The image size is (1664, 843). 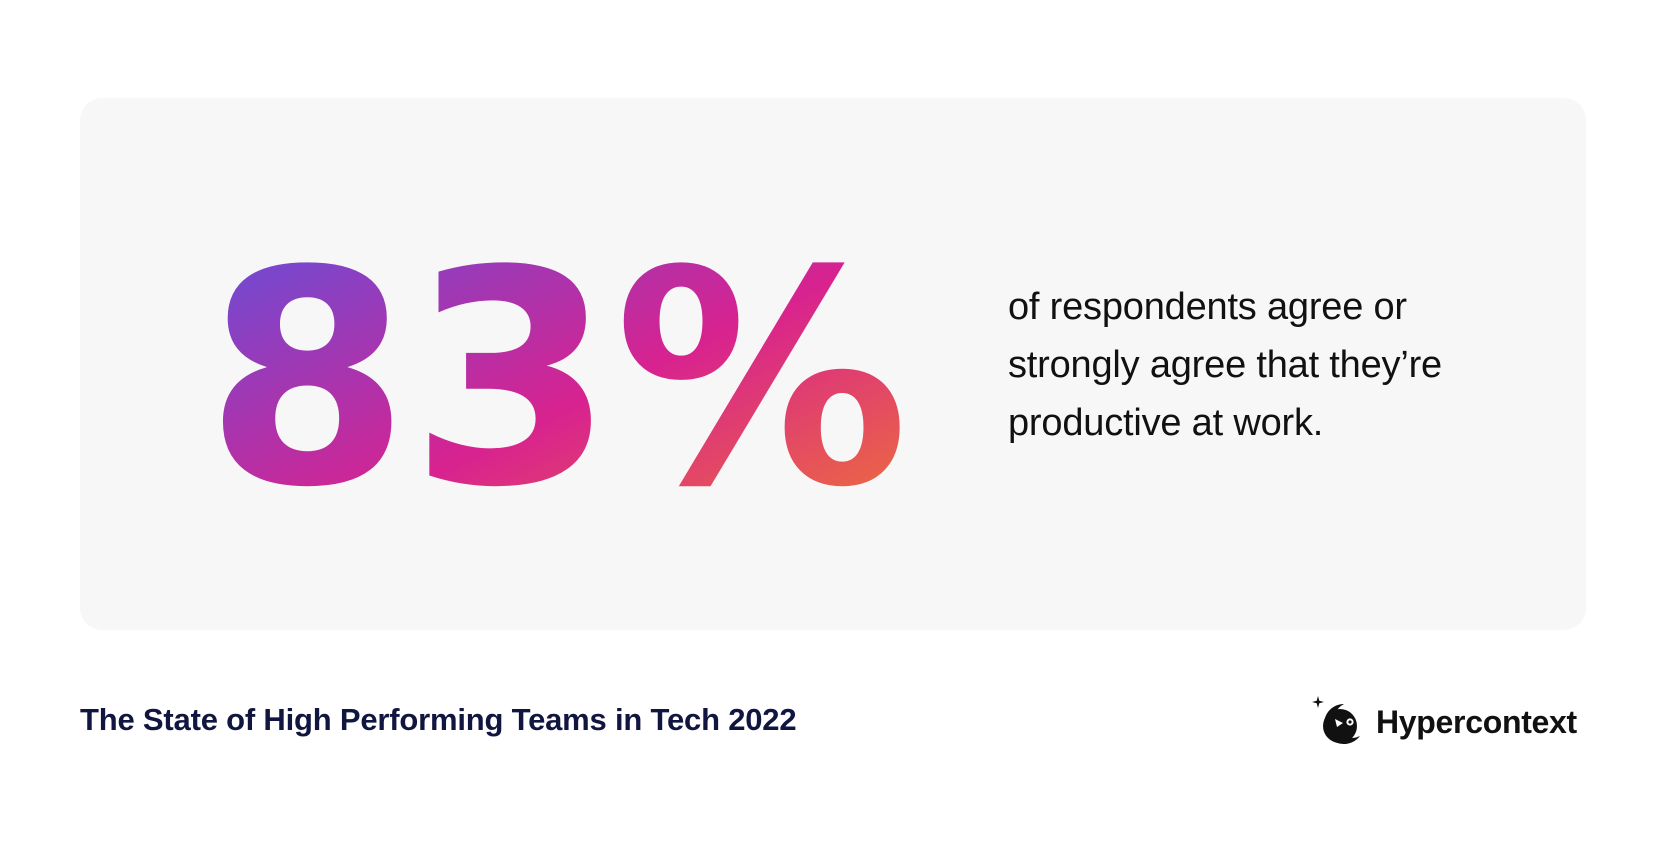 I want to click on big-stat-value: 83%, so click(x=565, y=360).